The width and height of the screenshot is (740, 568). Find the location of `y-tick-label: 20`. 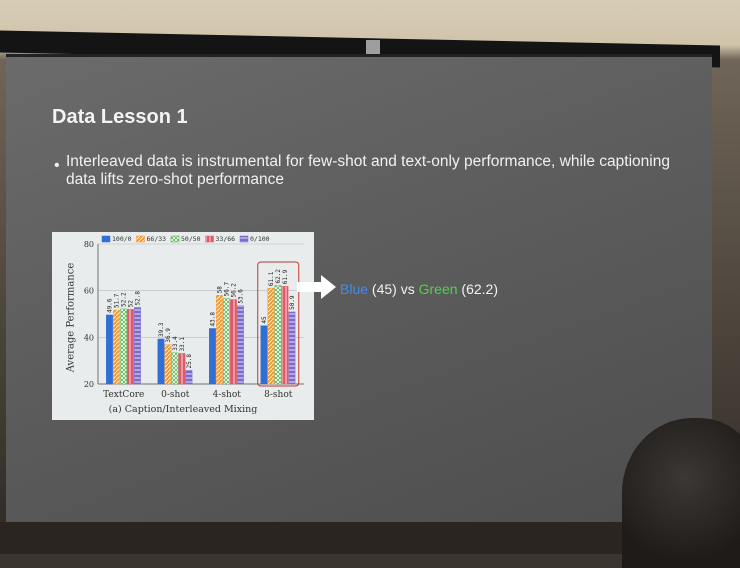

y-tick-label: 20 is located at coordinates (89, 384).